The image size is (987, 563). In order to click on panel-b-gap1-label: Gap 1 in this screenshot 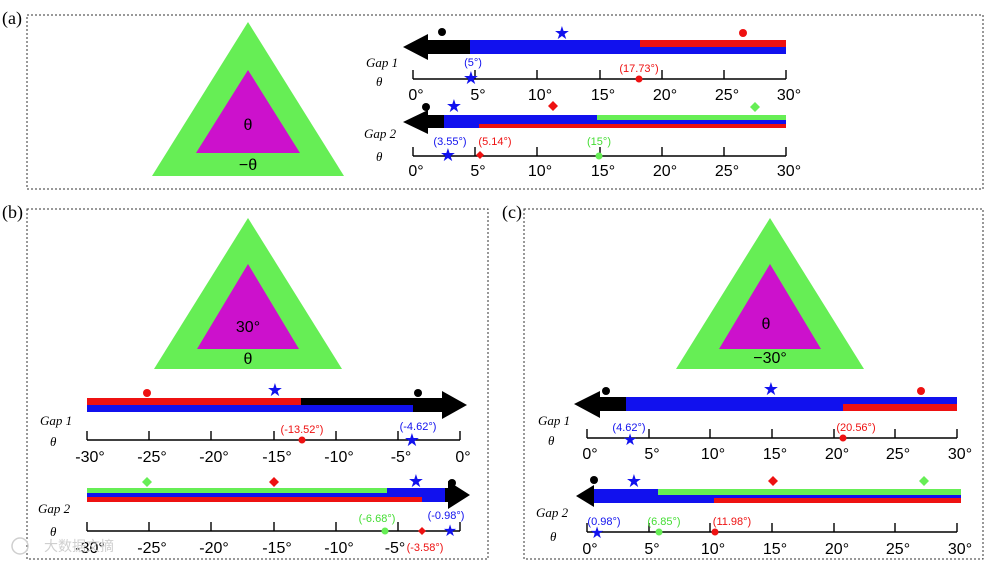, I will do `click(56, 420)`.